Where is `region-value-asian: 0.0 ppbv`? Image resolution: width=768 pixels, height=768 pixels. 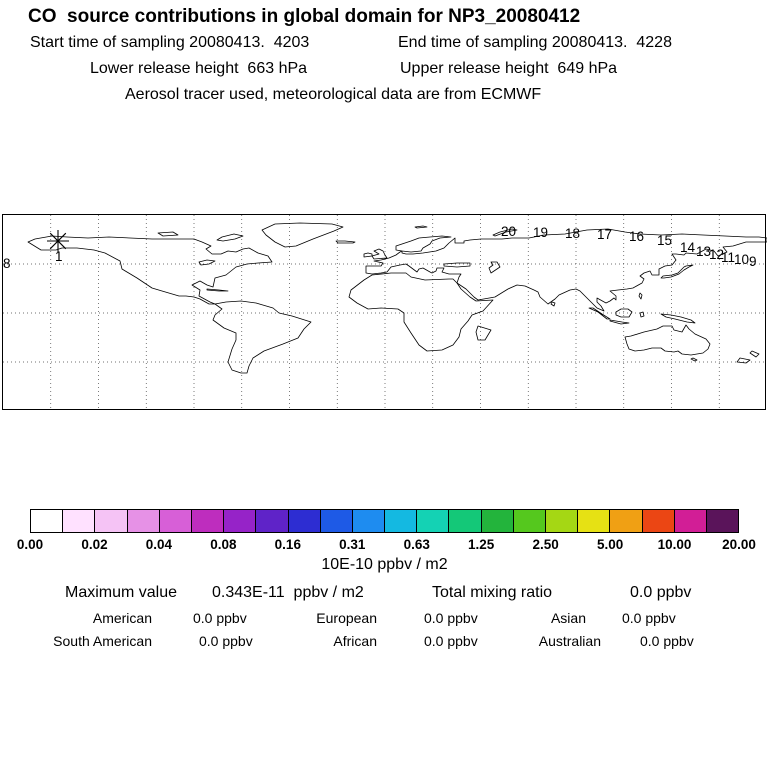 region-value-asian: 0.0 ppbv is located at coordinates (649, 618).